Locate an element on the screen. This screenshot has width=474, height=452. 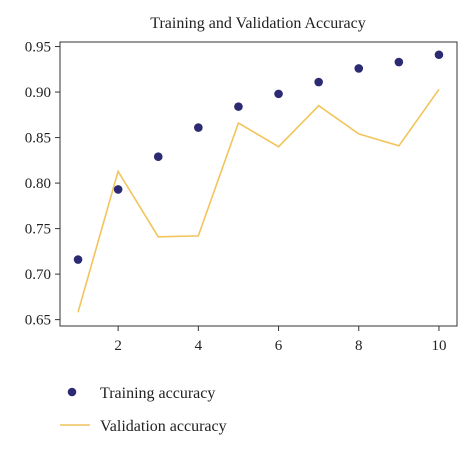
y-tick-label: 0.70 is located at coordinates (38, 275).